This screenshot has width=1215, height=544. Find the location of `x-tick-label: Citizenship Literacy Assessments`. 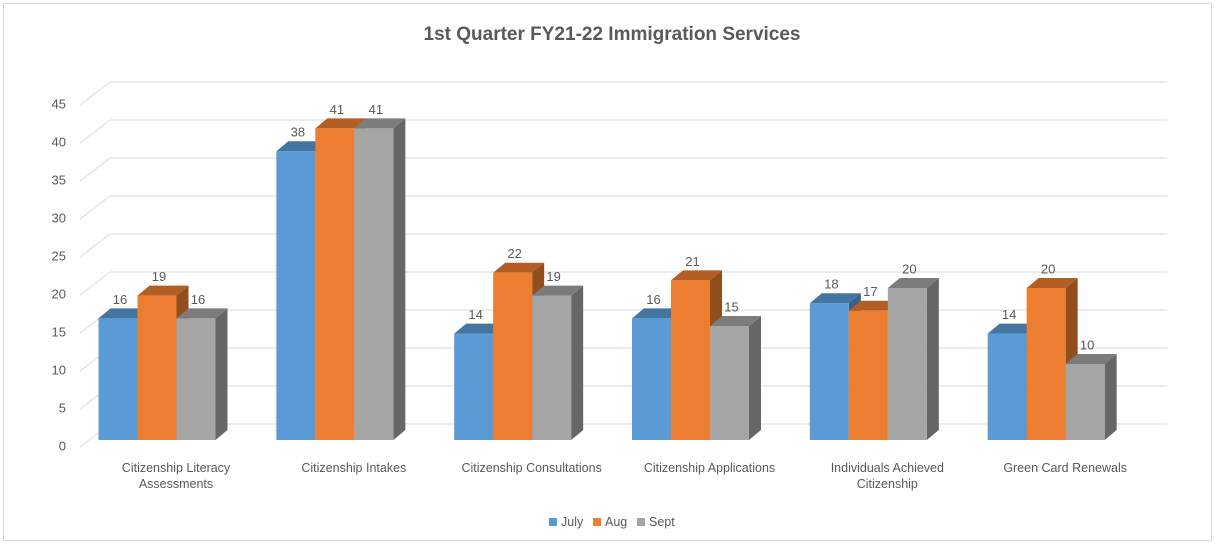

x-tick-label: Citizenship Literacy Assessments is located at coordinates (176, 476).